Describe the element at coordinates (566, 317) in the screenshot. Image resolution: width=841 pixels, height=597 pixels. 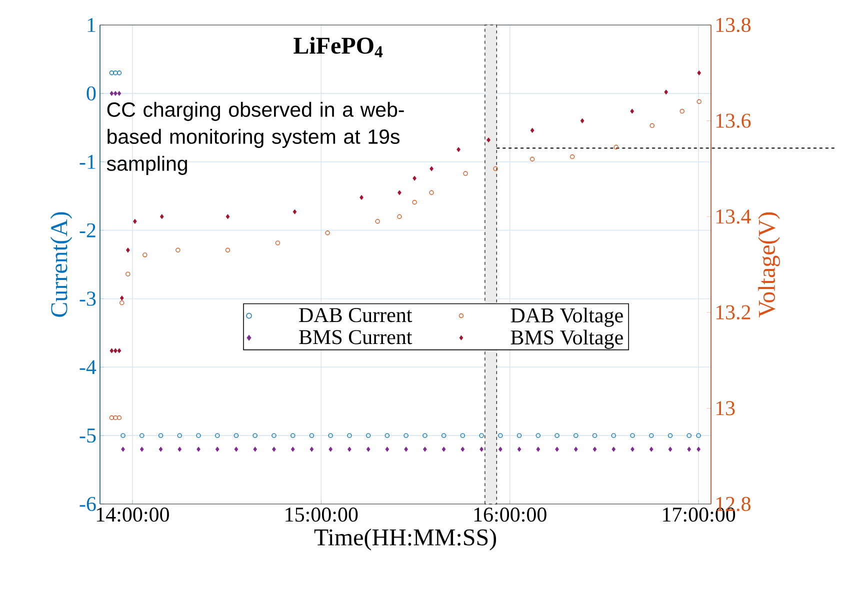
I see `legend-label: DAB Voltage` at that location.